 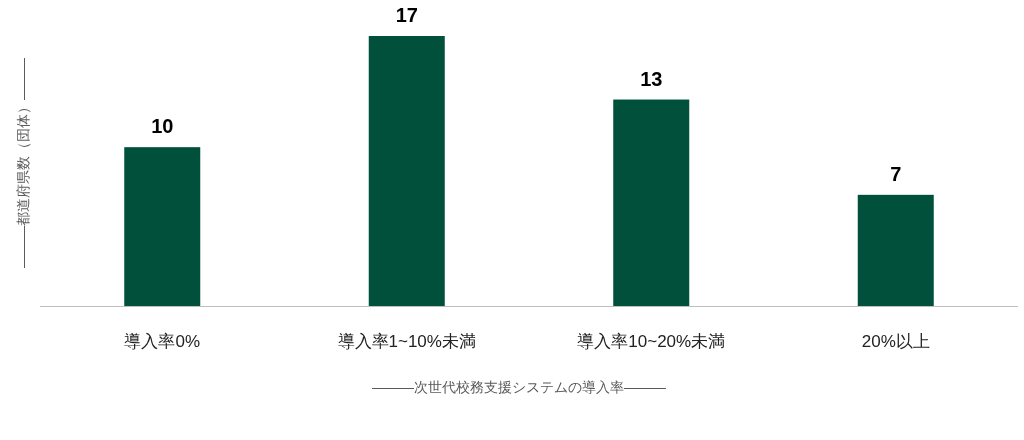 I want to click on x-tick-label: 導入率10~20%未満, so click(x=651, y=341).